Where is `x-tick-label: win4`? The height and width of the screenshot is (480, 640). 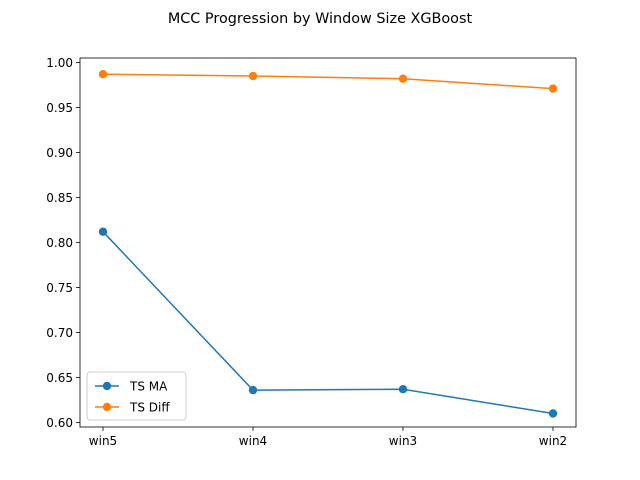
x-tick-label: win4 is located at coordinates (253, 441).